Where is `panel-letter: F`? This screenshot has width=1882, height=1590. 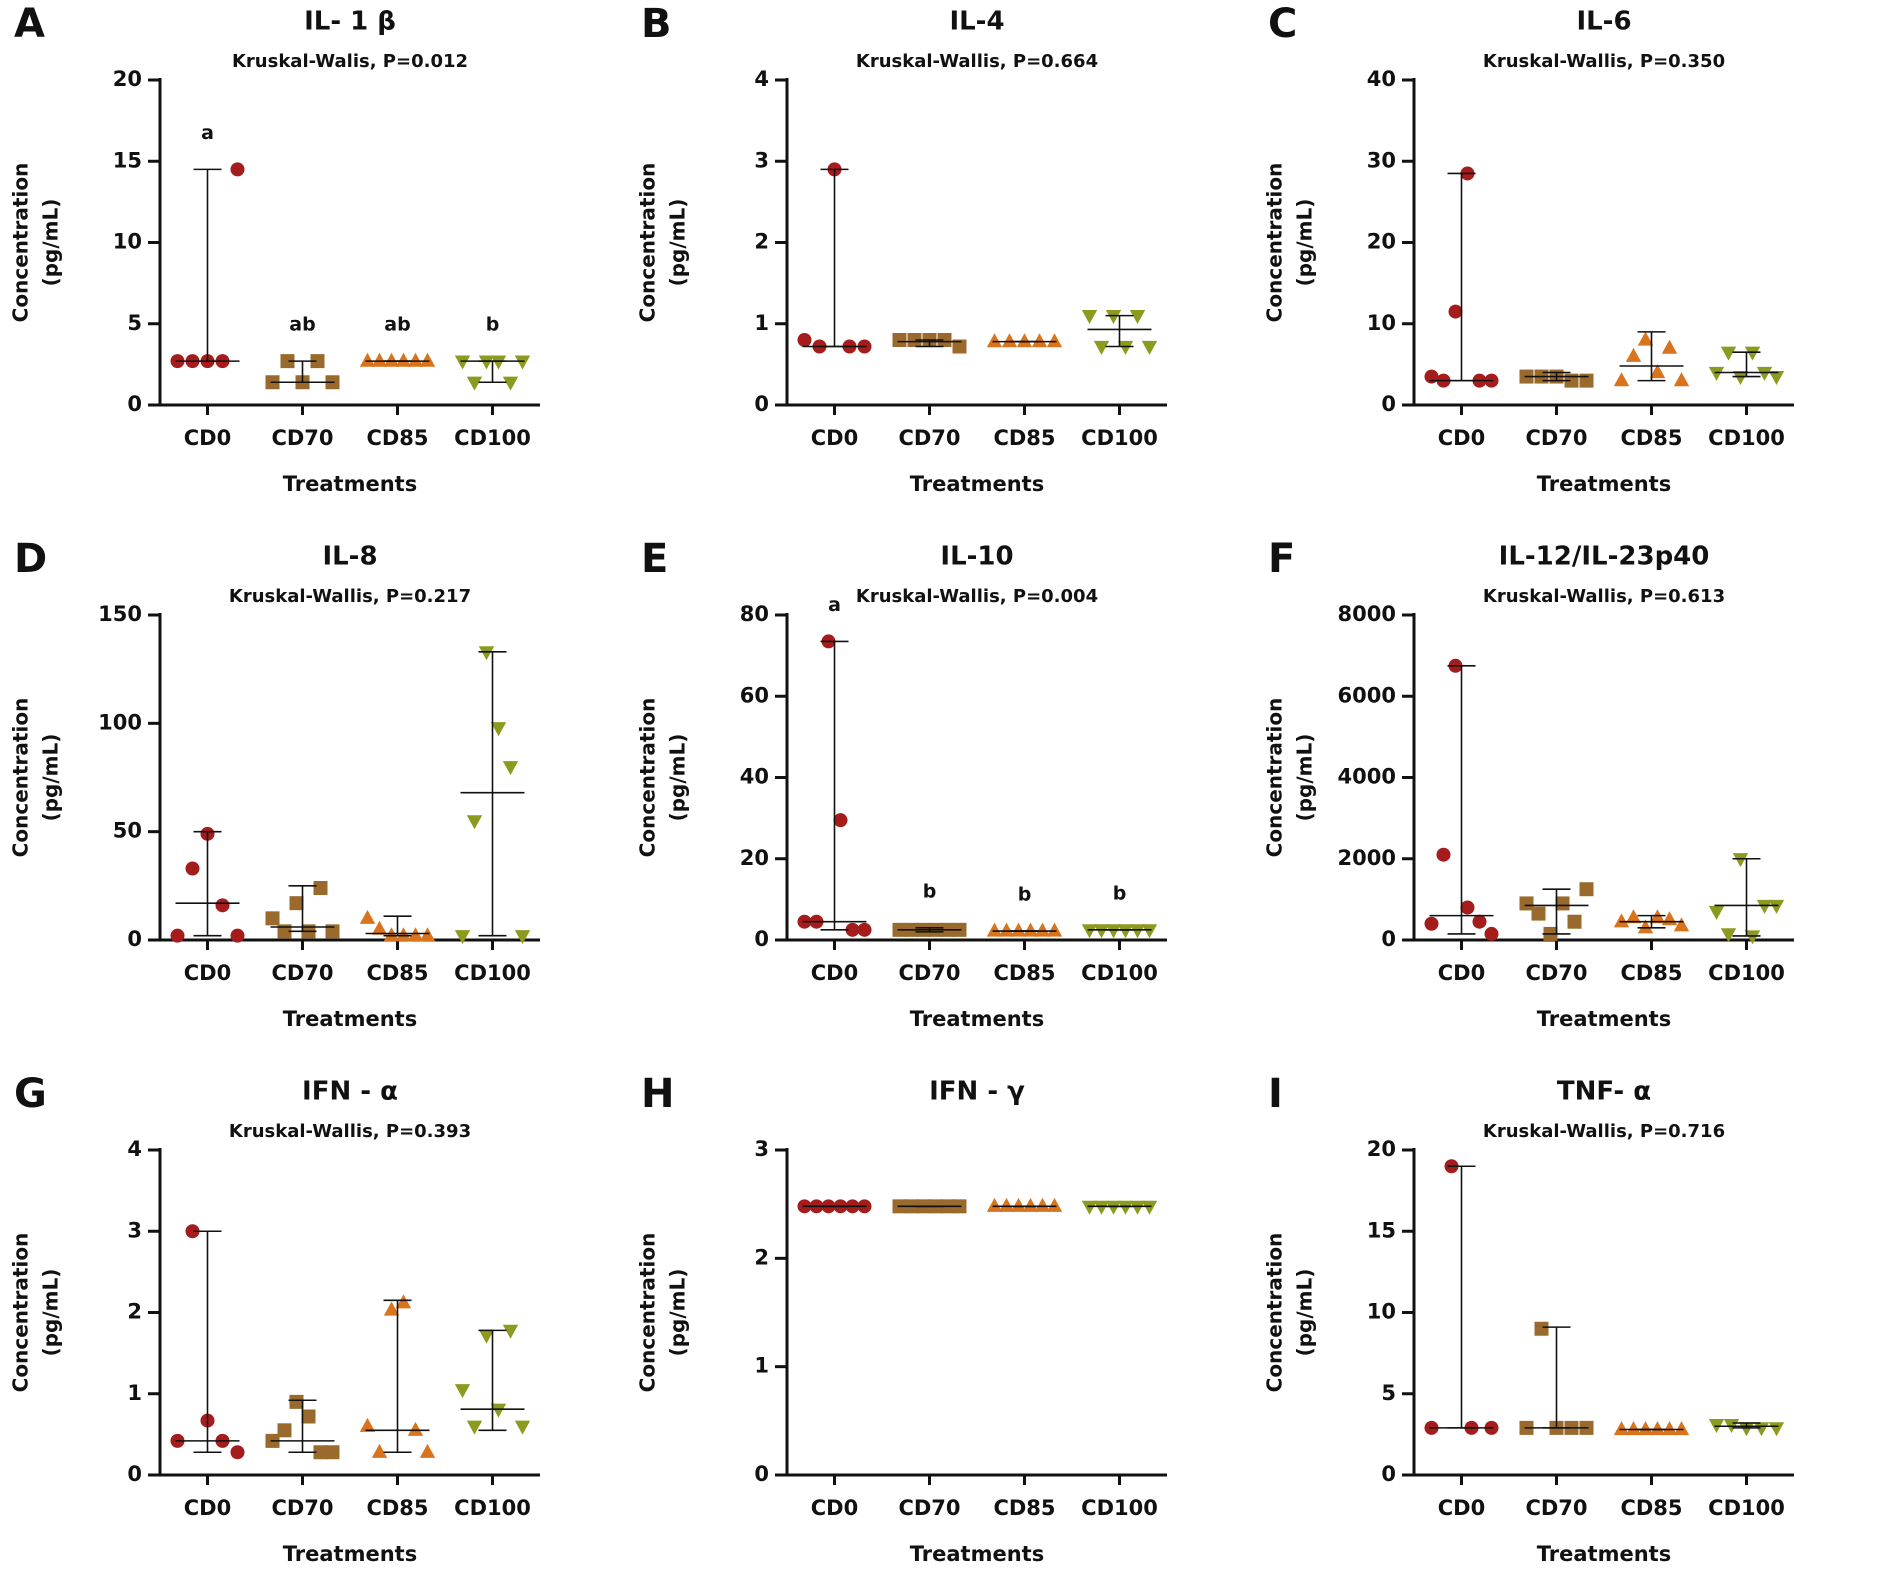 panel-letter: F is located at coordinates (1281, 559).